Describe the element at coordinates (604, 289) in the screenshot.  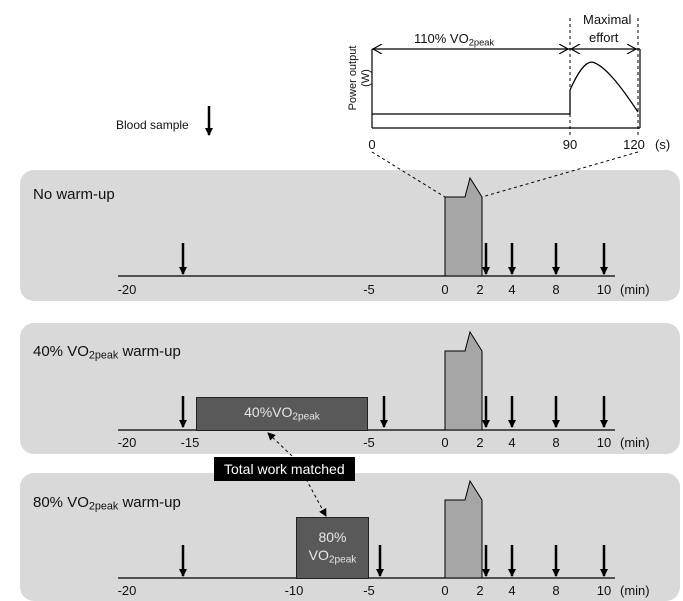
I see `panel1-tick: 10` at that location.